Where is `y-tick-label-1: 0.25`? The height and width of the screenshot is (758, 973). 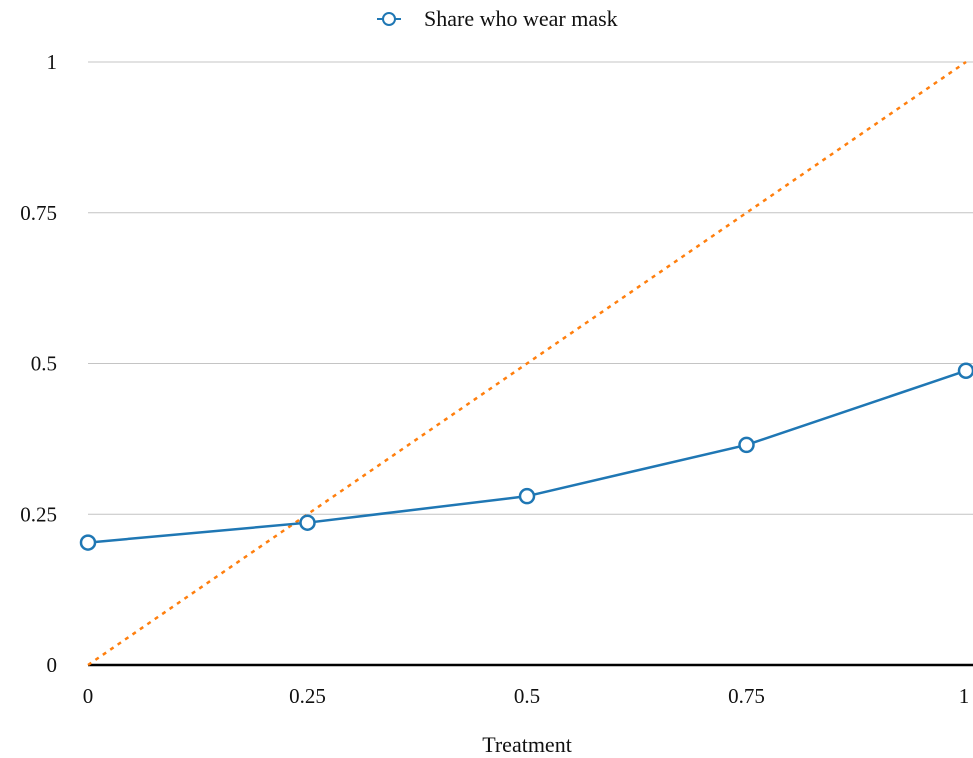 y-tick-label-1: 0.25 is located at coordinates (38, 514).